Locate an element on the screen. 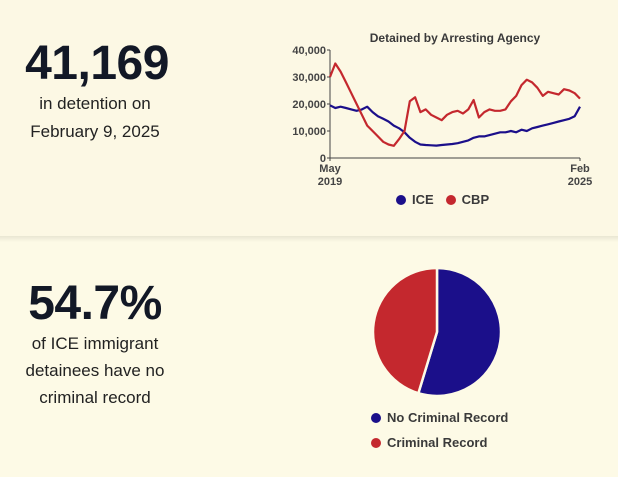 This screenshot has width=618, height=477. pie-slices is located at coordinates (437, 332).